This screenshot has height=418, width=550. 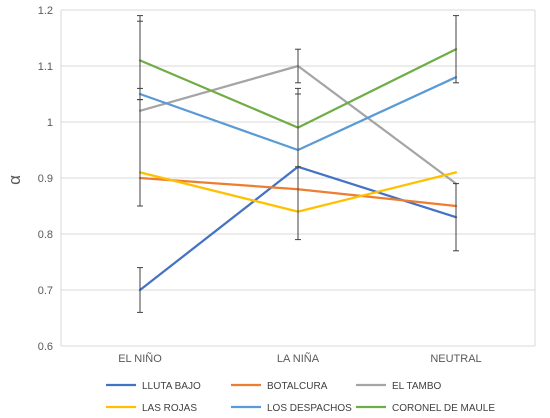 What do you see at coordinates (45, 347) in the screenshot?
I see `y-tick-label: 0.6` at bounding box center [45, 347].